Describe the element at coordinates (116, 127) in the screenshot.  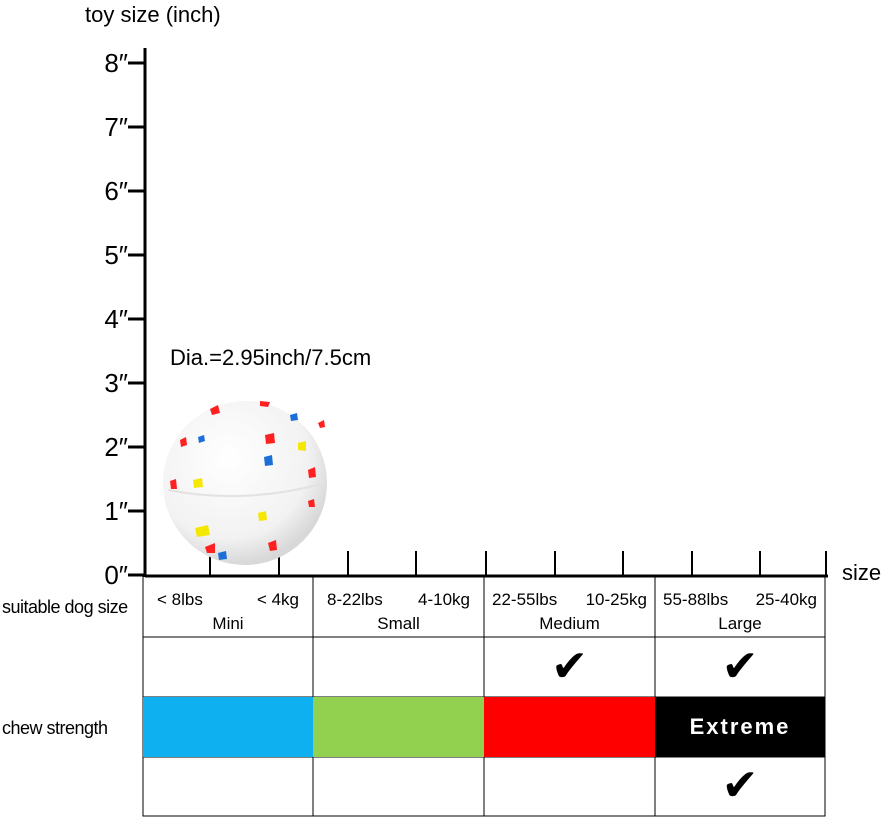
I see `y-tick-label: 7″` at that location.